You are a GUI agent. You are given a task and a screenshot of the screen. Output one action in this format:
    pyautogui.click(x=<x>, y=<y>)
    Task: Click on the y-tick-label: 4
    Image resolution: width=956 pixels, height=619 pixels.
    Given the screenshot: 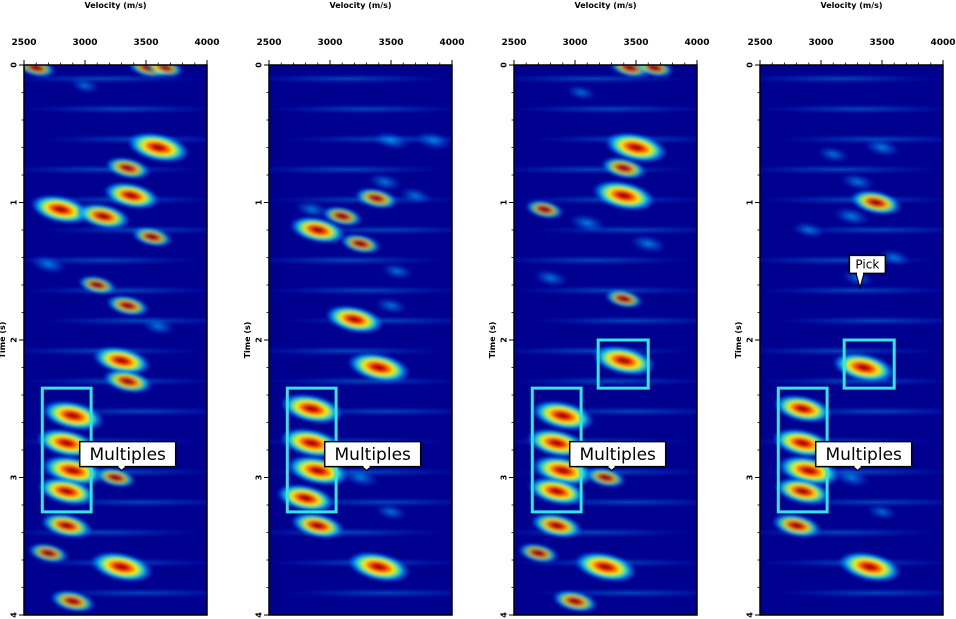 What is the action you would take?
    pyautogui.click(x=259, y=615)
    